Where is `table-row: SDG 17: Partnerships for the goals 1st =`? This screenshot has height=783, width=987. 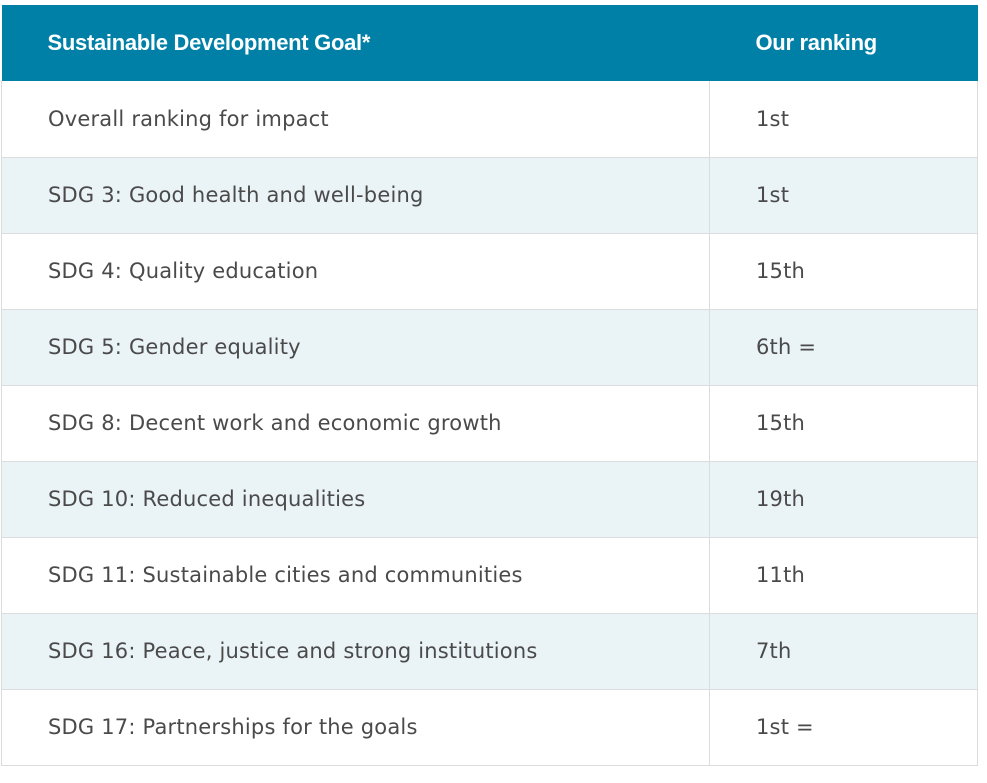 table-row: SDG 17: Partnerships for the goals 1st = is located at coordinates (489, 727).